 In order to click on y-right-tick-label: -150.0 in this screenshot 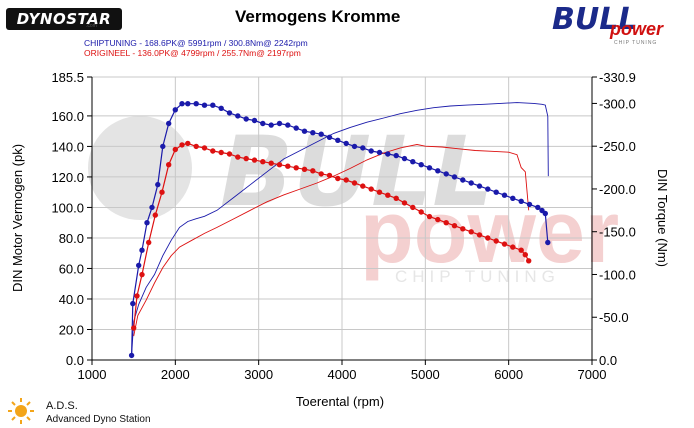, I will do `click(617, 232)`.